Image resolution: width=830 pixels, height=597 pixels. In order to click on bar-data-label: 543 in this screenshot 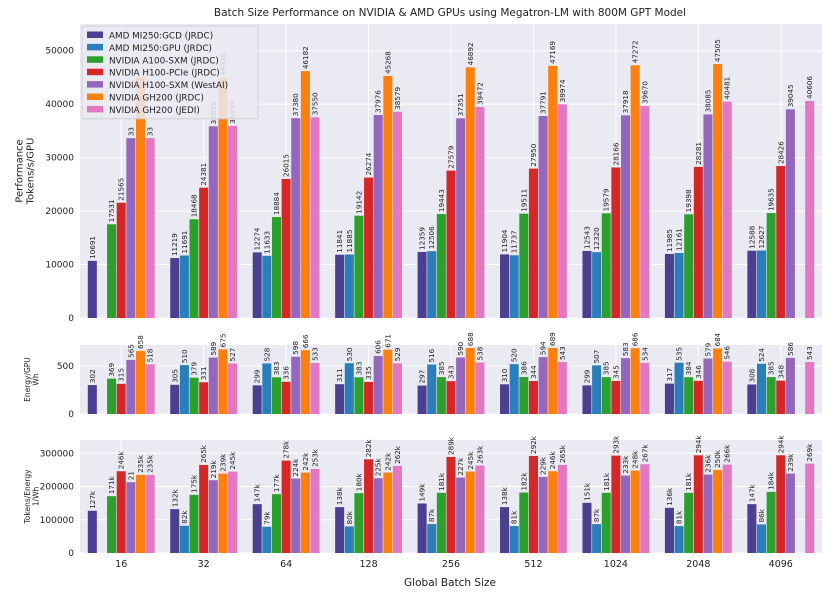, I will do `click(809, 353)`.